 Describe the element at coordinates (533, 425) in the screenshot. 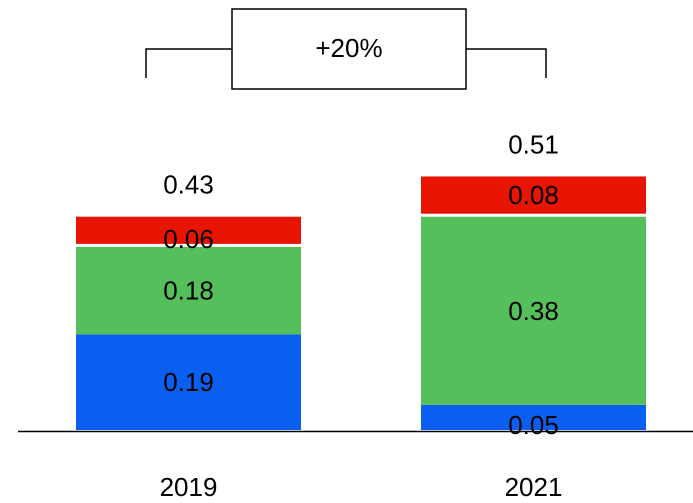

I see `segment-value-label: 0.05` at that location.